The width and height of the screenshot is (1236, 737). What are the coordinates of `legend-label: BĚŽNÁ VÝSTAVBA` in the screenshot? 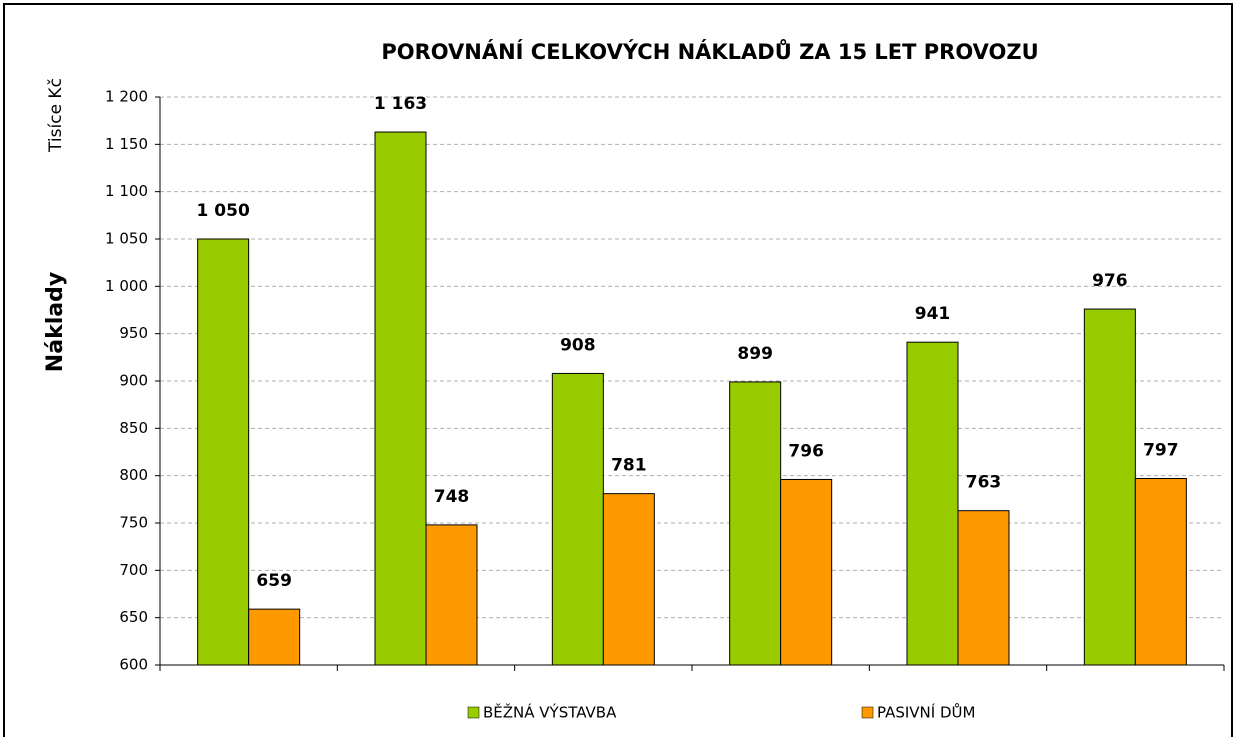 It's located at (550, 712).